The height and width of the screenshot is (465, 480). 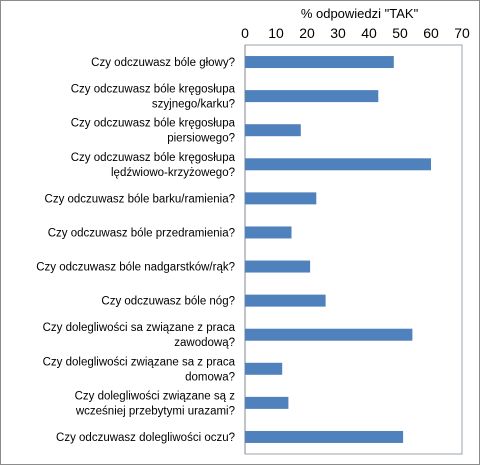 I want to click on x-tick-label: 70, so click(x=462, y=33).